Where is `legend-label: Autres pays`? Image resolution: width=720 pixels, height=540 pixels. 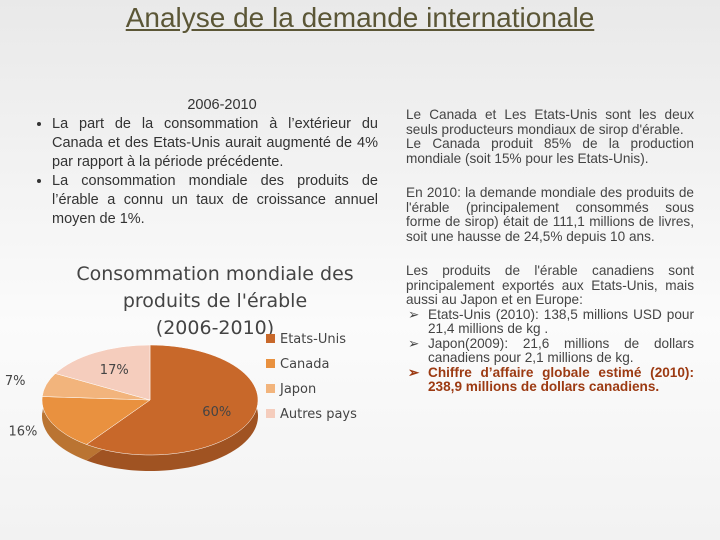 legend-label: Autres pays is located at coordinates (318, 414).